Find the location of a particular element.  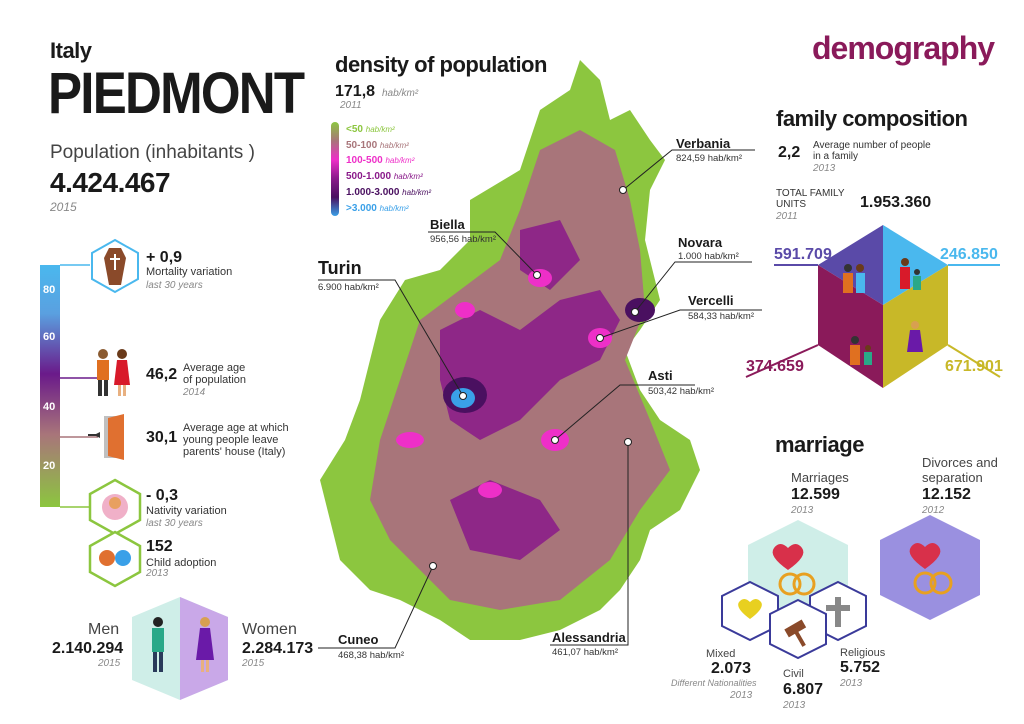

divorce-rings-icon is located at coordinates (925, 583).